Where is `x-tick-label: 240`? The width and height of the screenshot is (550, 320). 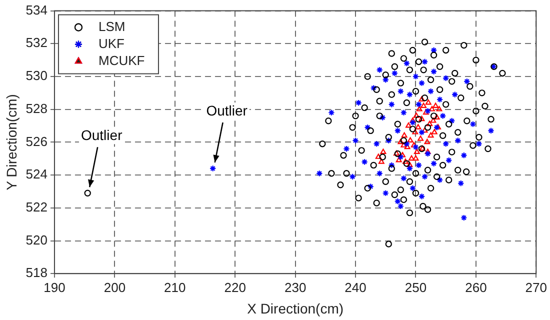 x-tick-label: 240 is located at coordinates (355, 287).